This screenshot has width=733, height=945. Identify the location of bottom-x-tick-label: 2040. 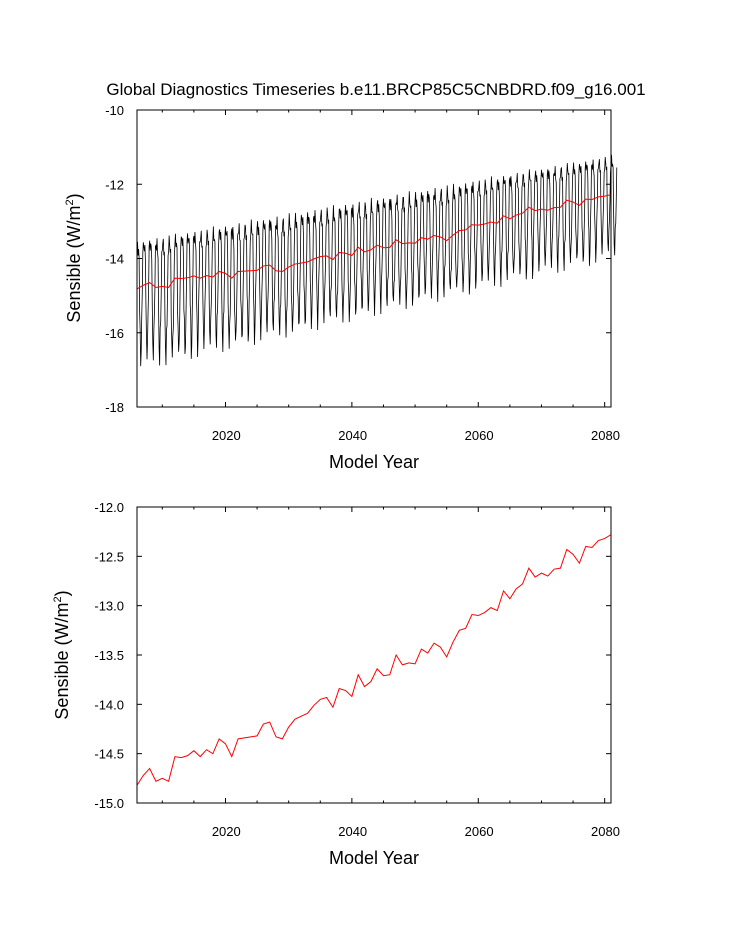
(352, 831).